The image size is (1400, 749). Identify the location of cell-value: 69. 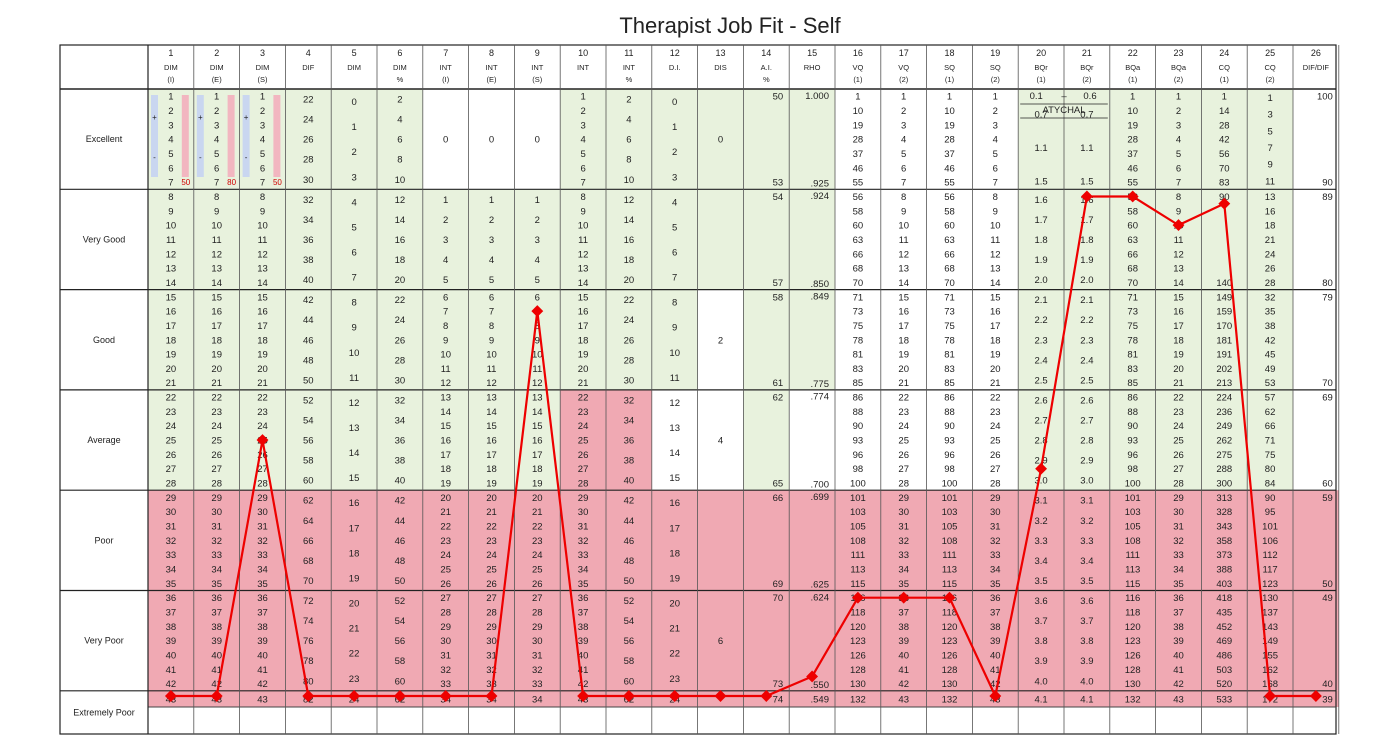
(1327, 398).